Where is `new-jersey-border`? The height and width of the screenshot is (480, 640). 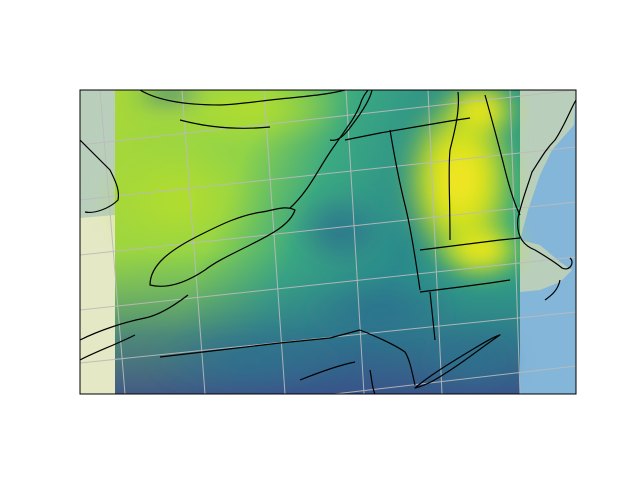 new-jersey-border is located at coordinates (387, 357).